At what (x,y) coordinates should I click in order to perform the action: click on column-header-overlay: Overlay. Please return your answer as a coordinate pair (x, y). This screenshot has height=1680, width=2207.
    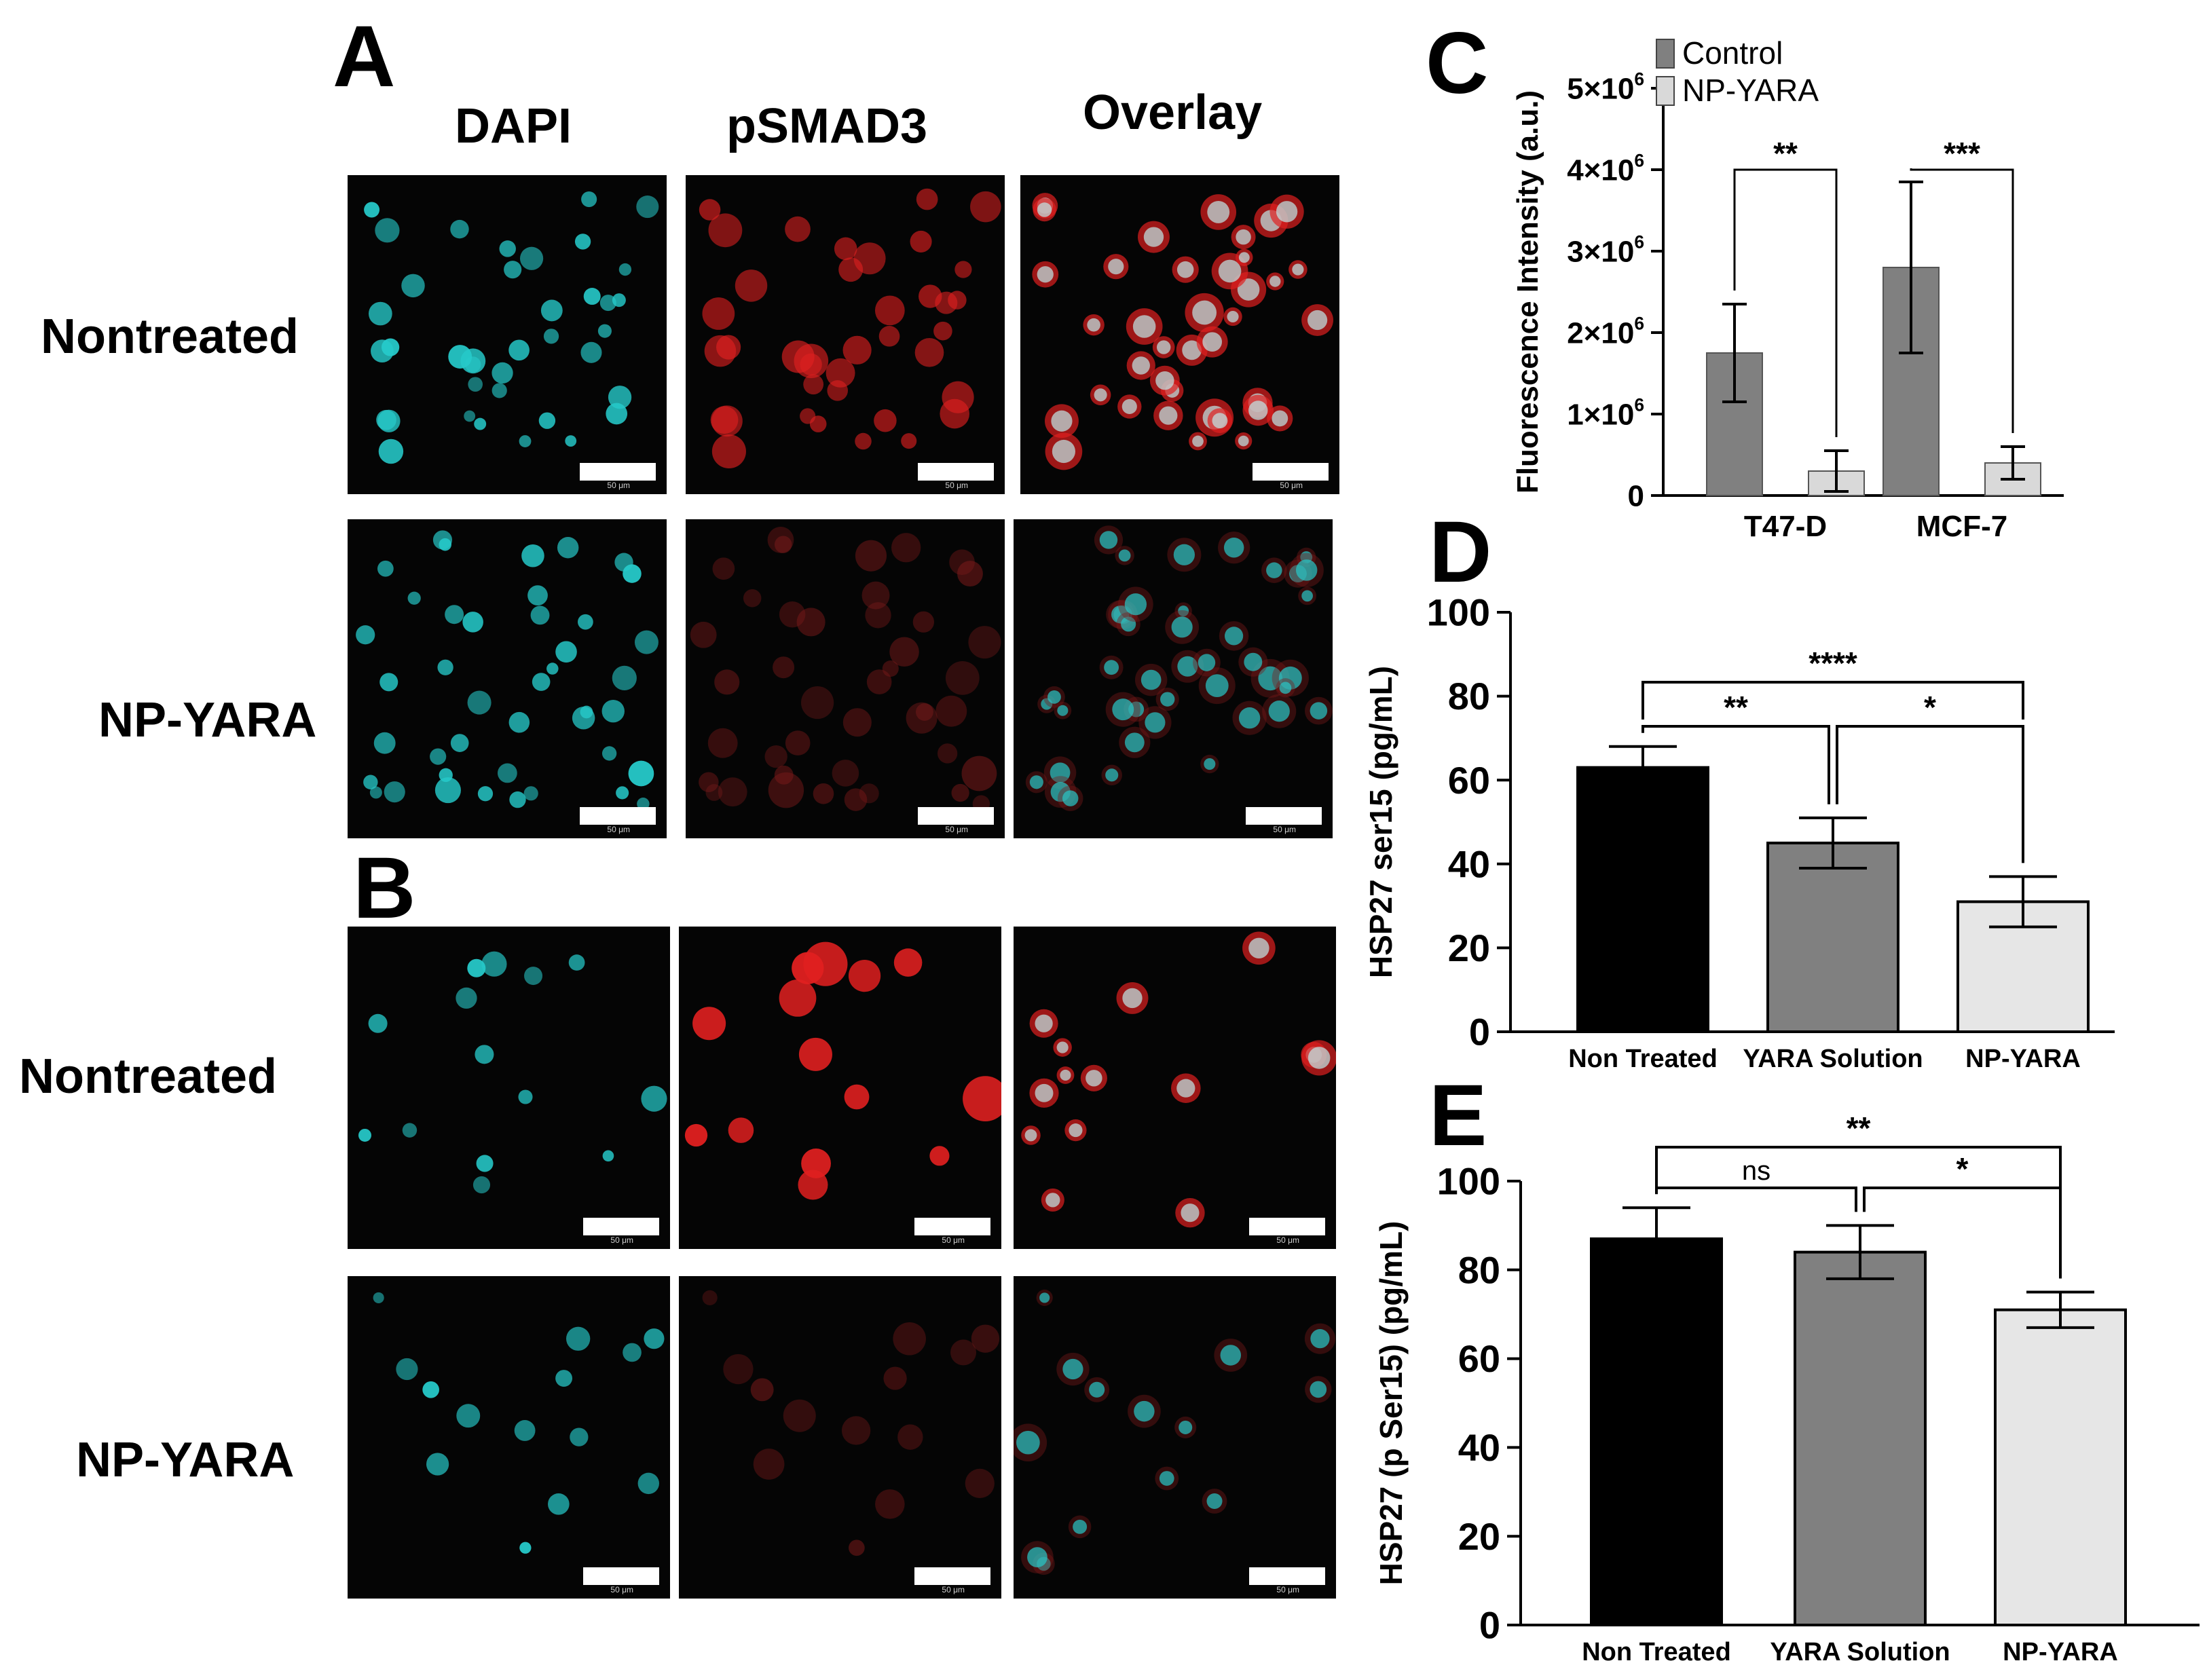
    Looking at the image, I should click on (1173, 113).